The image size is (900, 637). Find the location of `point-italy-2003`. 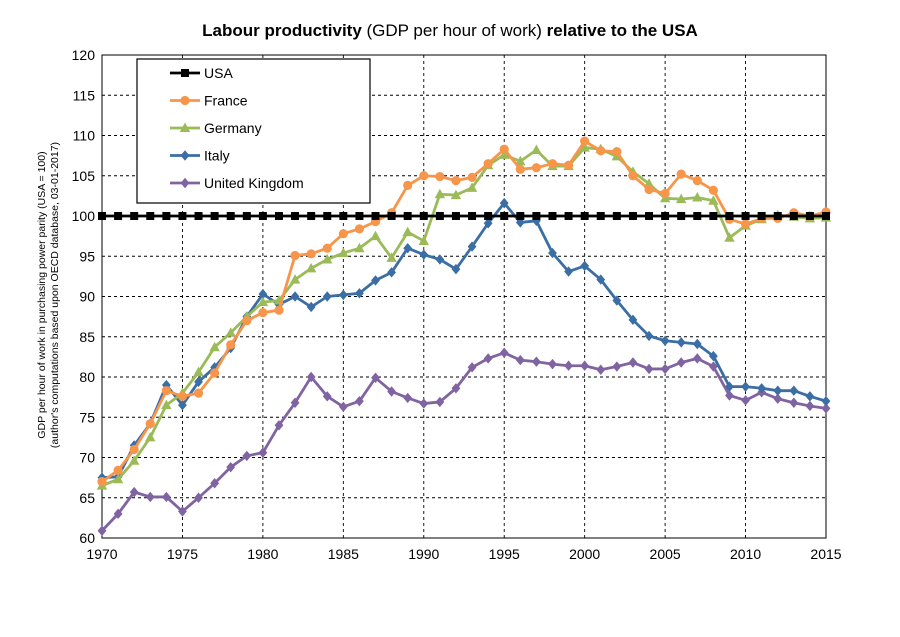

point-italy-2003 is located at coordinates (633, 320).